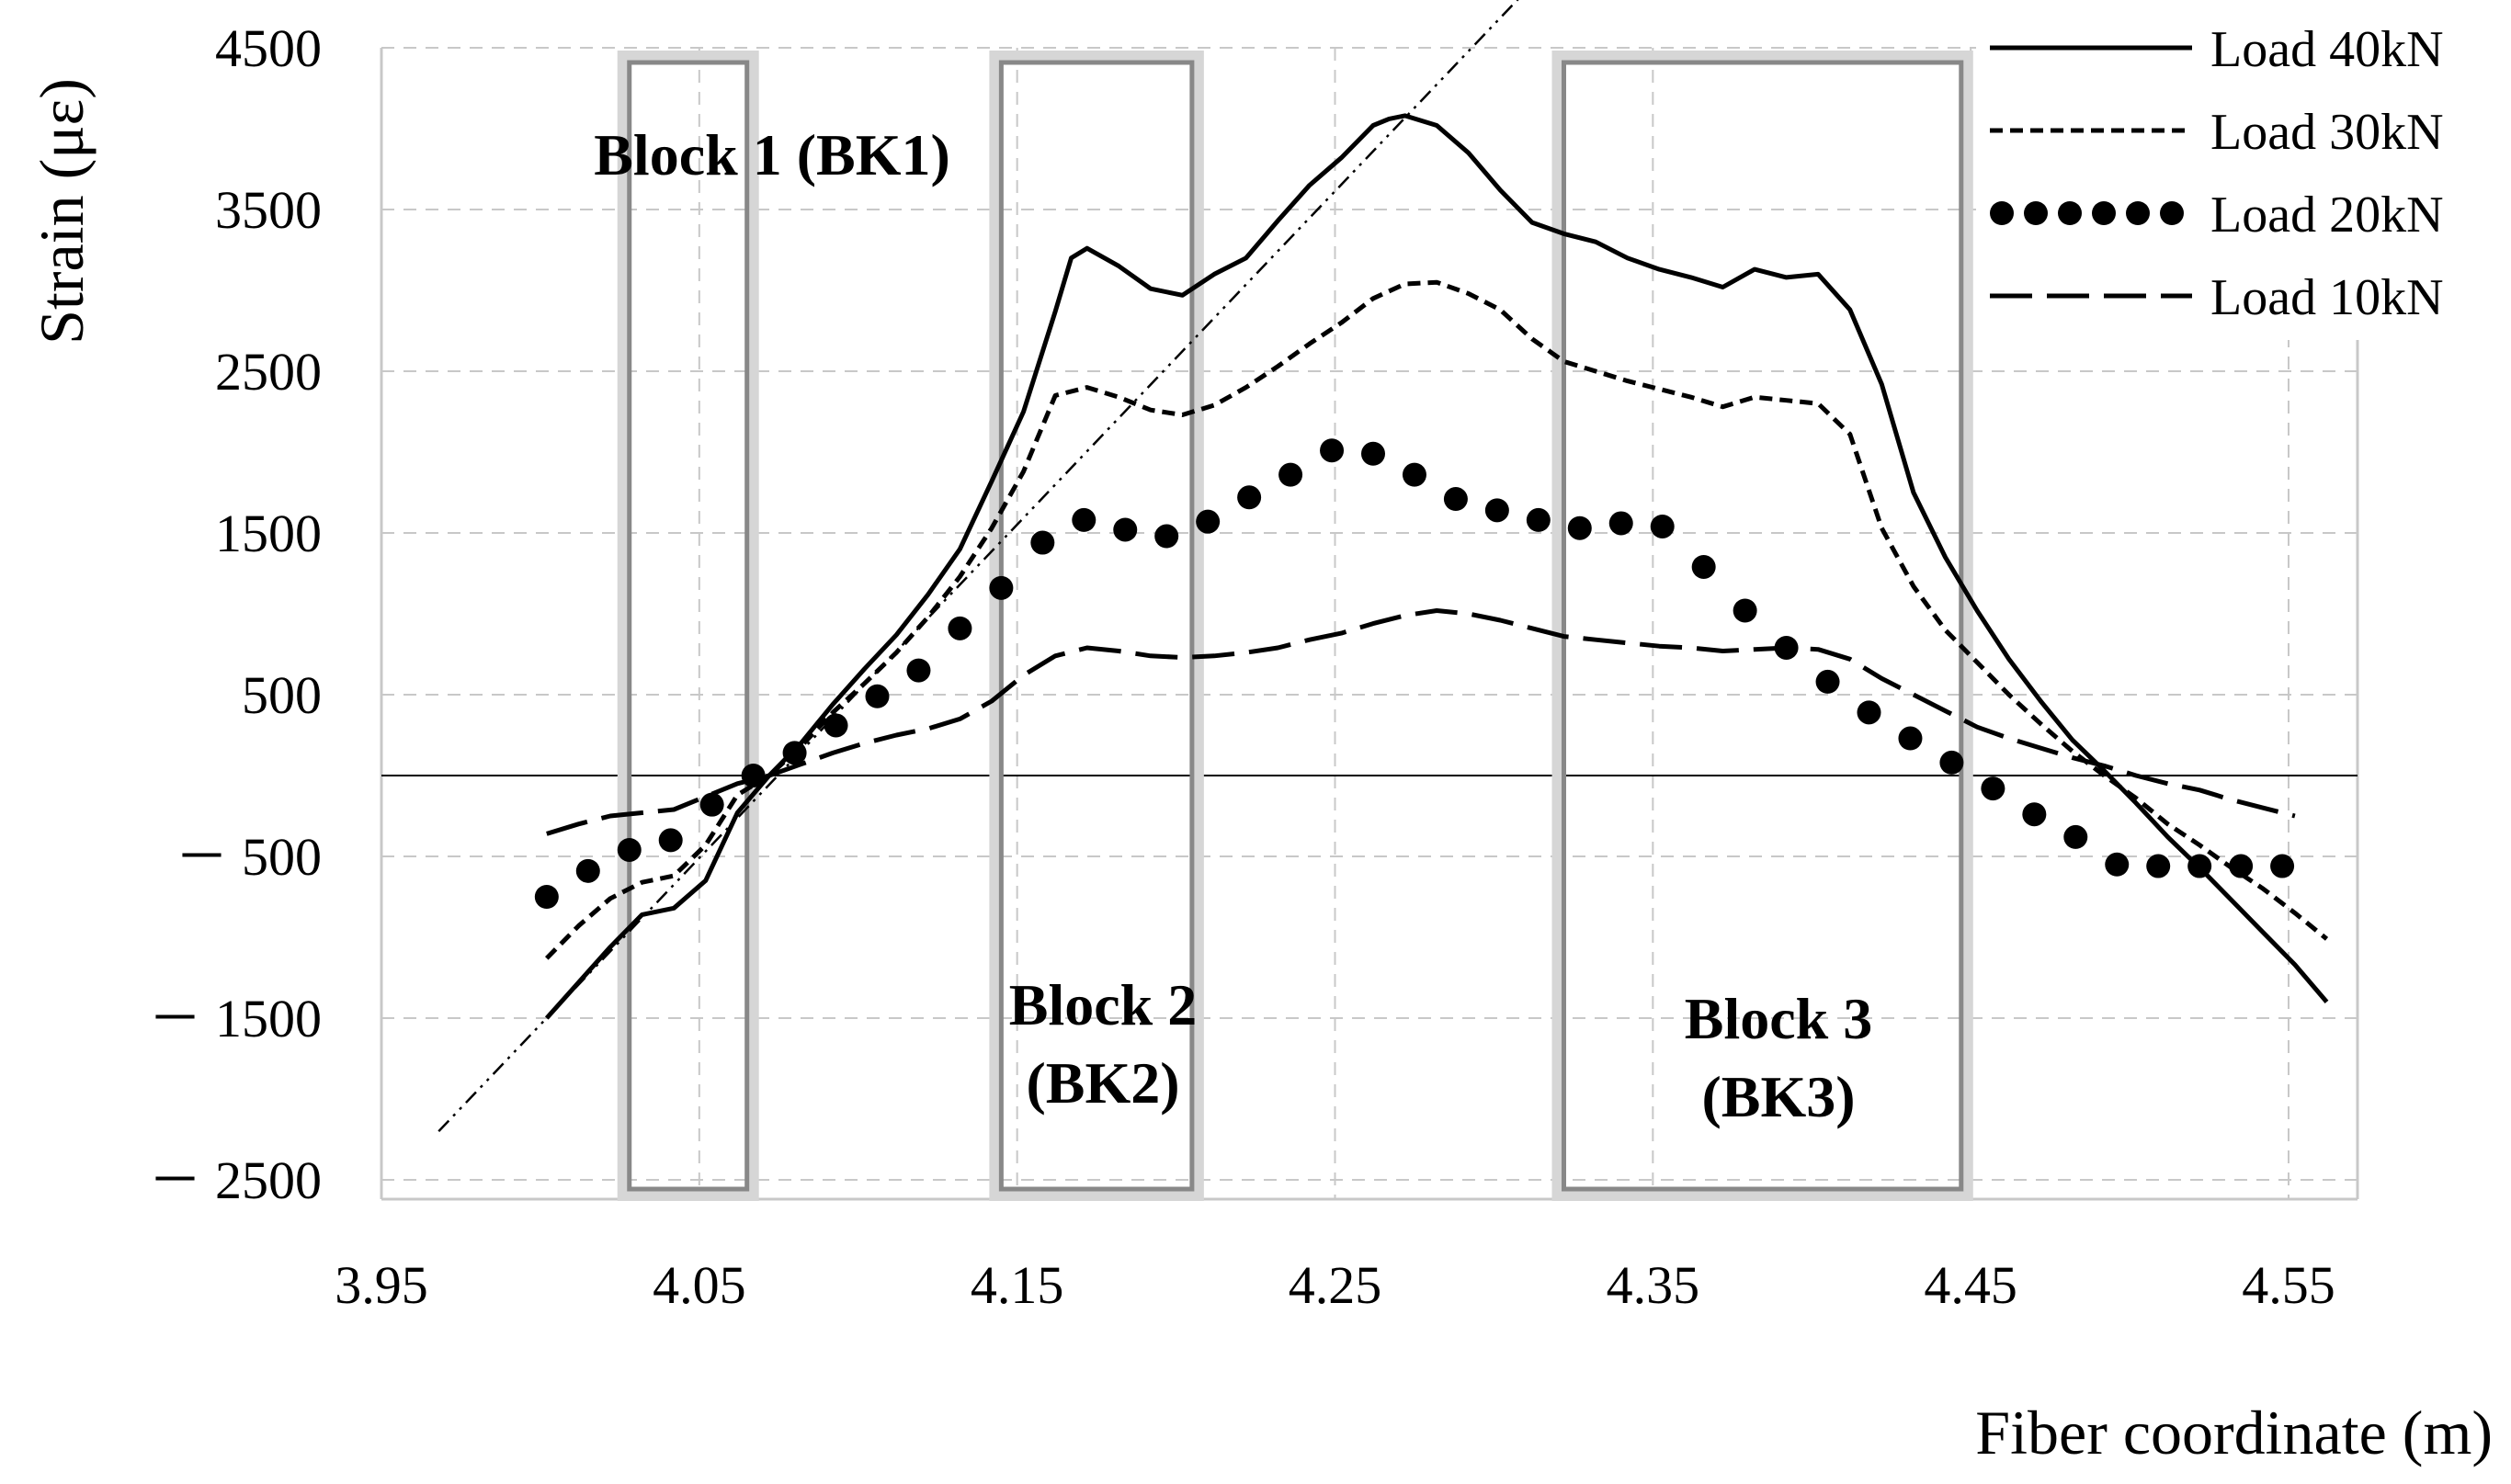  I want to click on x-tick-label: 4.35, so click(1653, 1285).